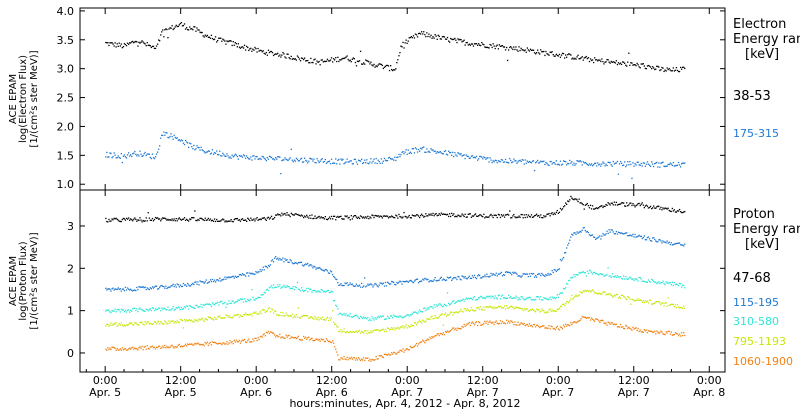 This screenshot has width=800, height=410. Describe the element at coordinates (13, 281) in the screenshot. I see `proton-ylabel-line-1: ACE EPAM` at that location.